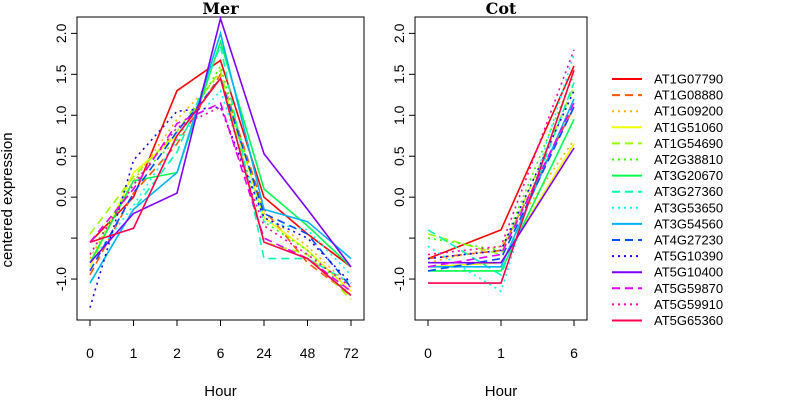 This screenshot has height=400, width=800. What do you see at coordinates (688, 143) in the screenshot?
I see `legend-label: AT1G54690` at bounding box center [688, 143].